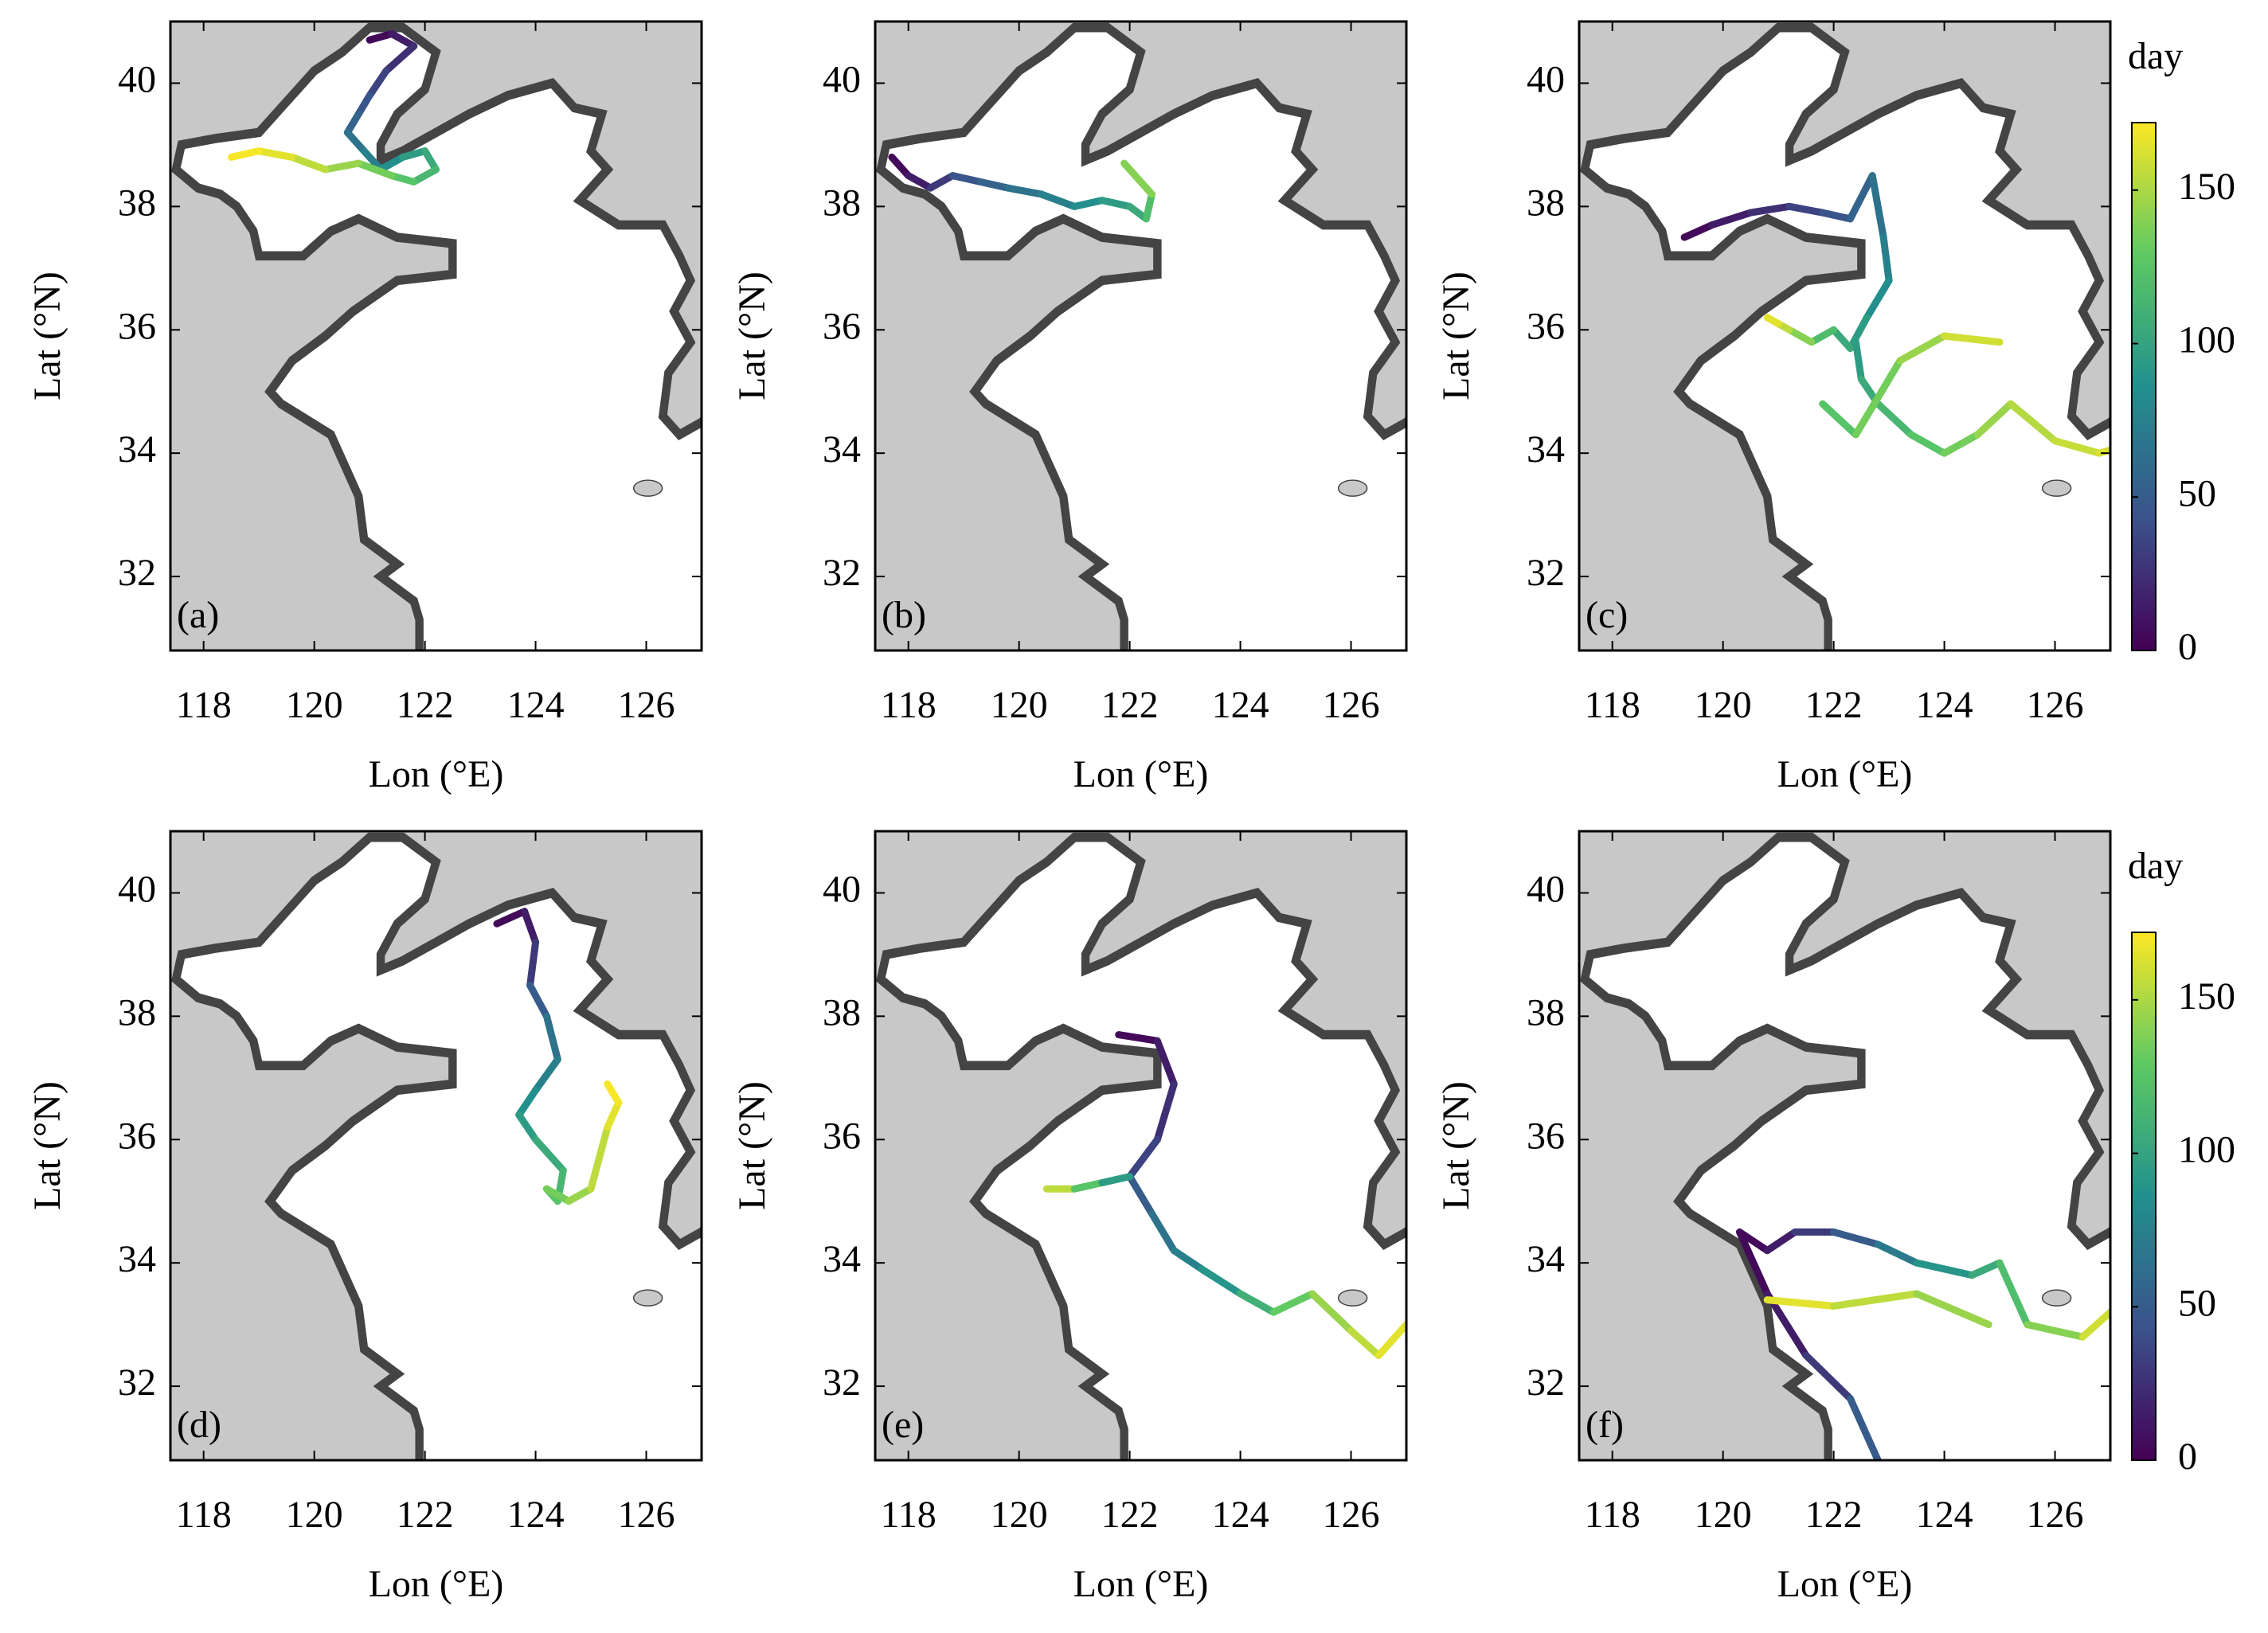 This screenshot has width=2268, height=1633. What do you see at coordinates (199, 1425) in the screenshot?
I see `panel-label: (d)` at bounding box center [199, 1425].